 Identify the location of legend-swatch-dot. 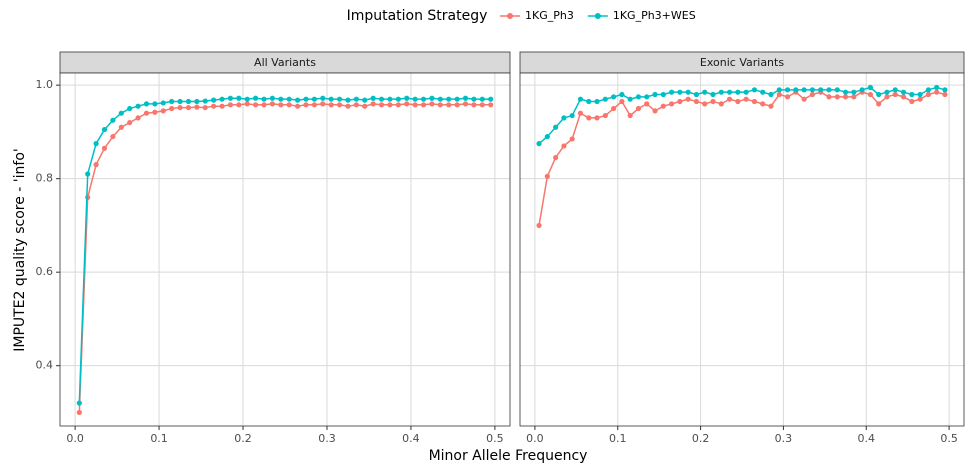
(510, 16).